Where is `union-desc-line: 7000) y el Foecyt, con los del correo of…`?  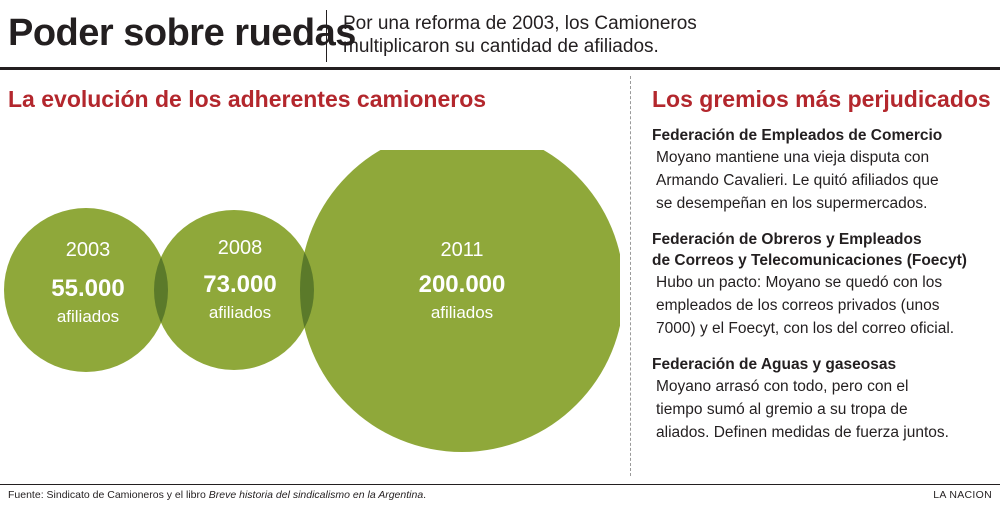 union-desc-line: 7000) y el Foecyt, con los del correo of… is located at coordinates (805, 328).